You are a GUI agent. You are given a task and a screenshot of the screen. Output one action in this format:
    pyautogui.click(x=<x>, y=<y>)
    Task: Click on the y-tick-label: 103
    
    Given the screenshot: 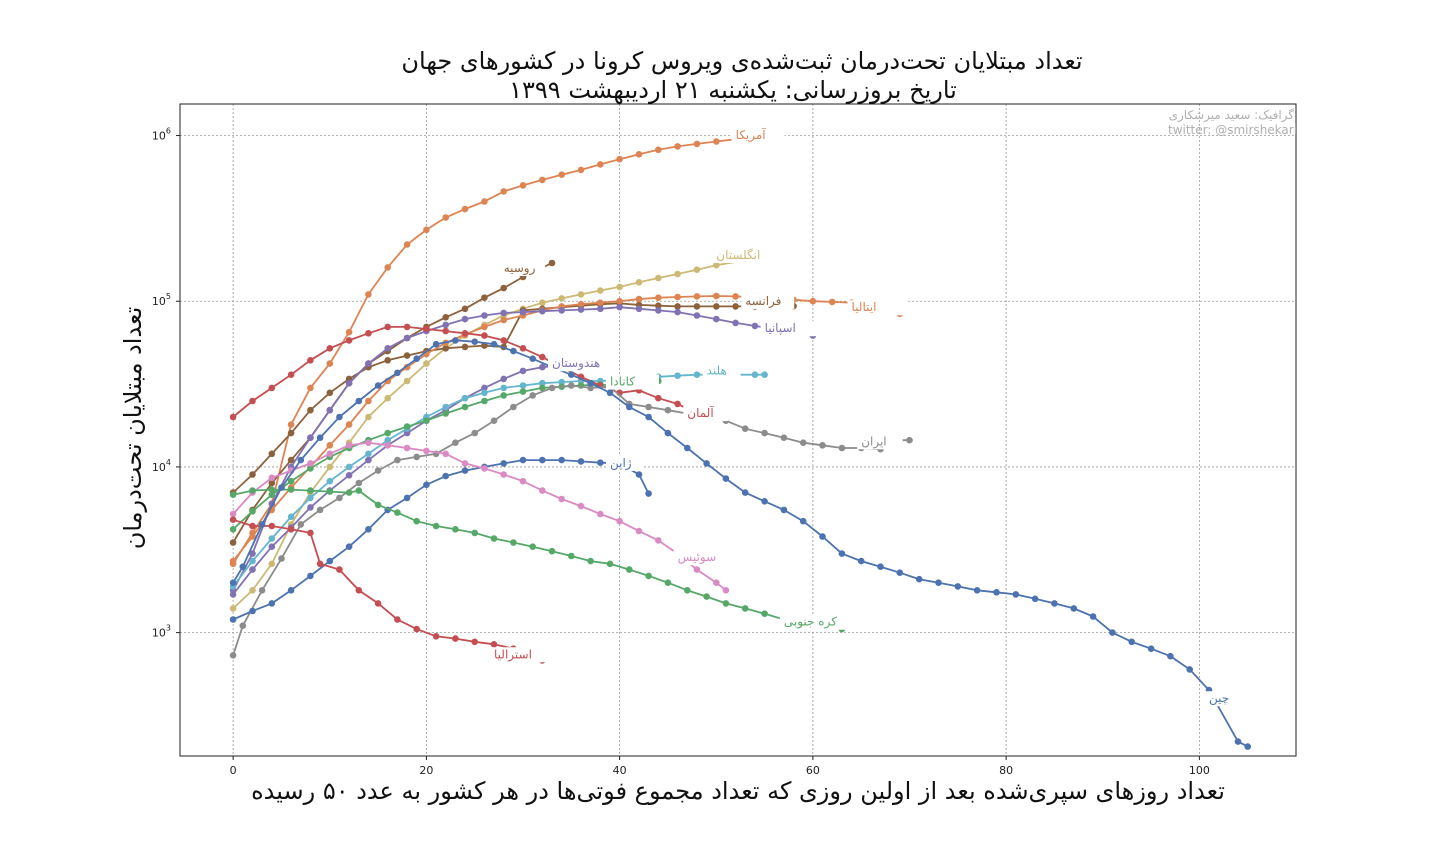 What is the action you would take?
    pyautogui.click(x=161, y=632)
    